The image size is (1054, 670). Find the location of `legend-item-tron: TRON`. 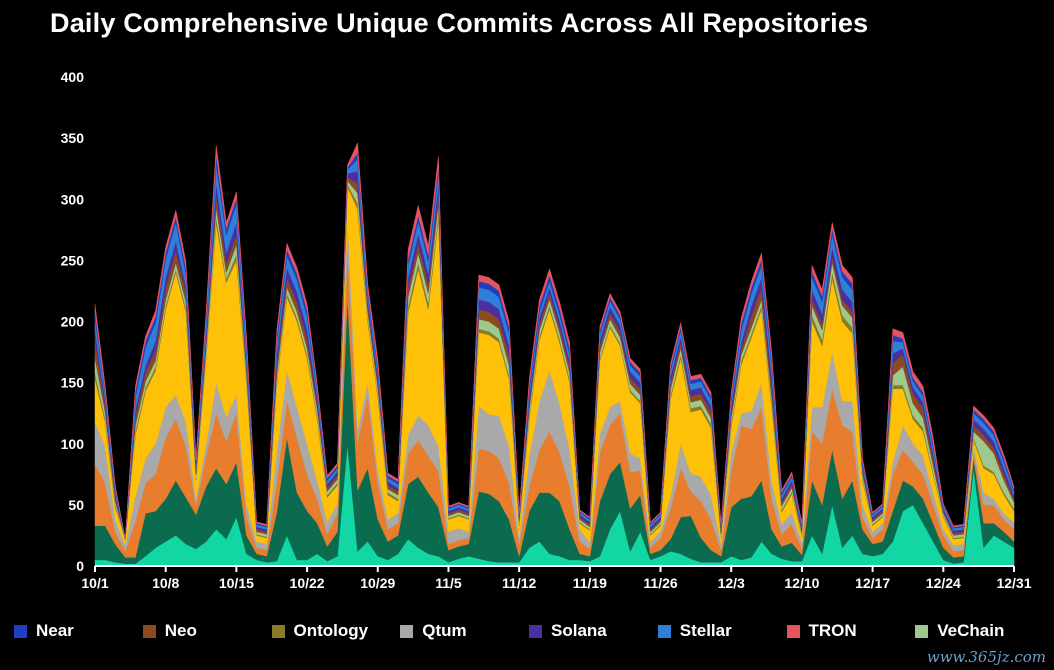

legend-item-tron: TRON is located at coordinates (821, 631).